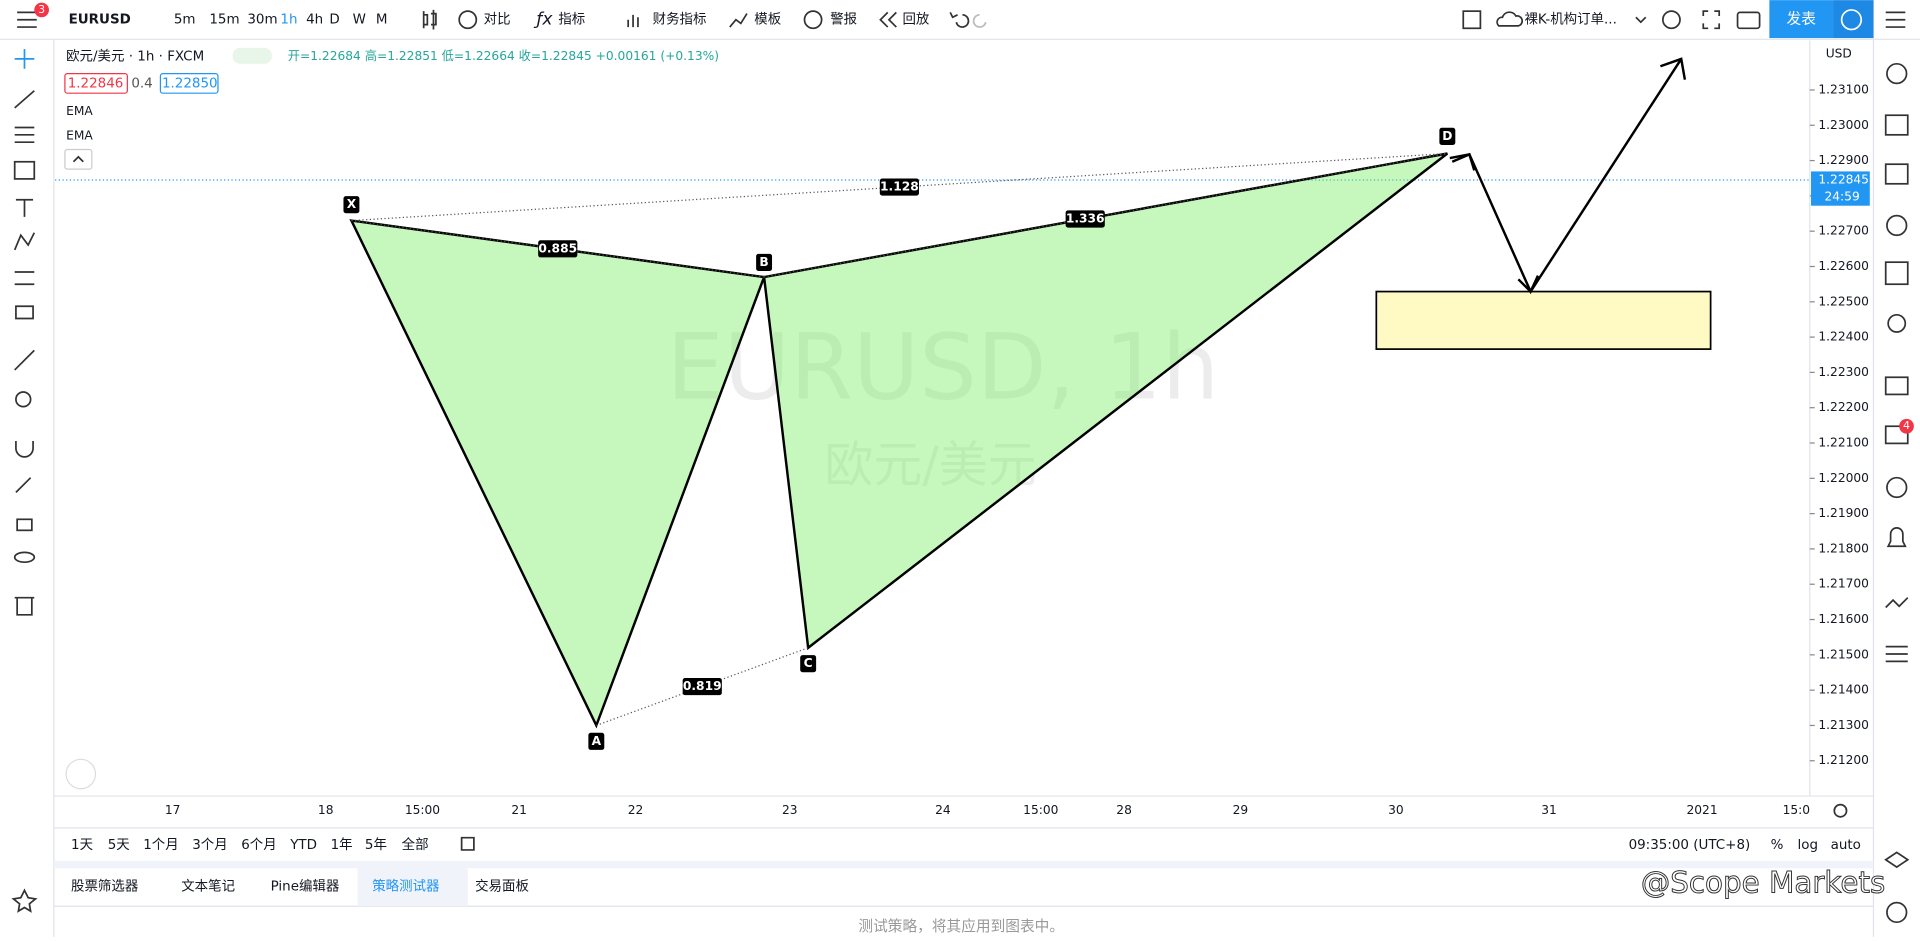 This screenshot has width=1920, height=941. Describe the element at coordinates (497, 20) in the screenshot. I see `compare: 对比` at that location.